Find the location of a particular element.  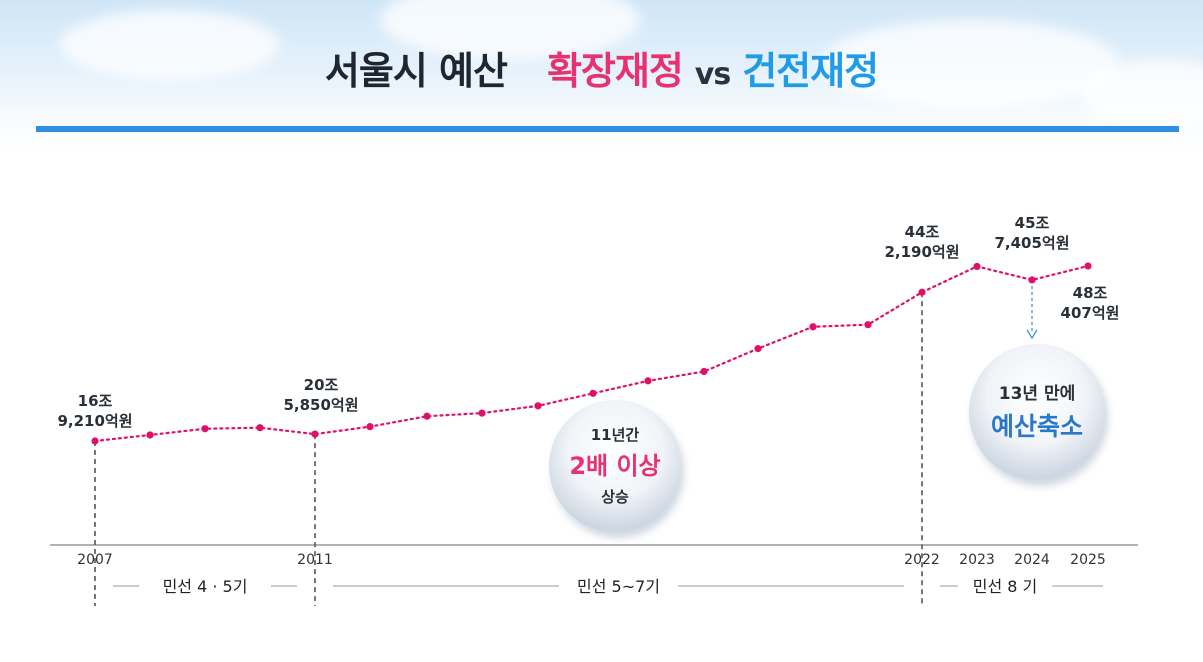

x-tick-2023: 2023 is located at coordinates (977, 560).